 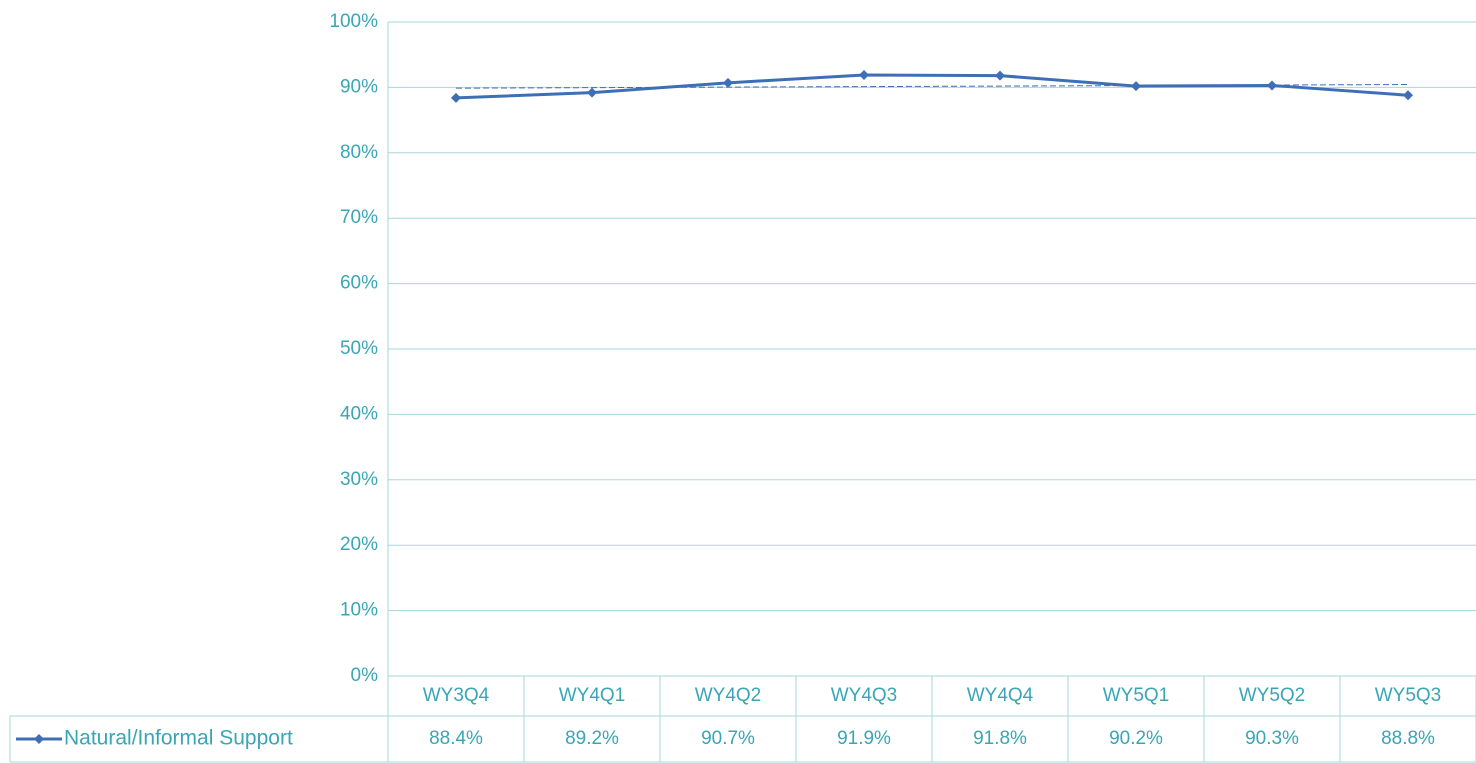 I want to click on legend-marker, so click(x=39, y=739).